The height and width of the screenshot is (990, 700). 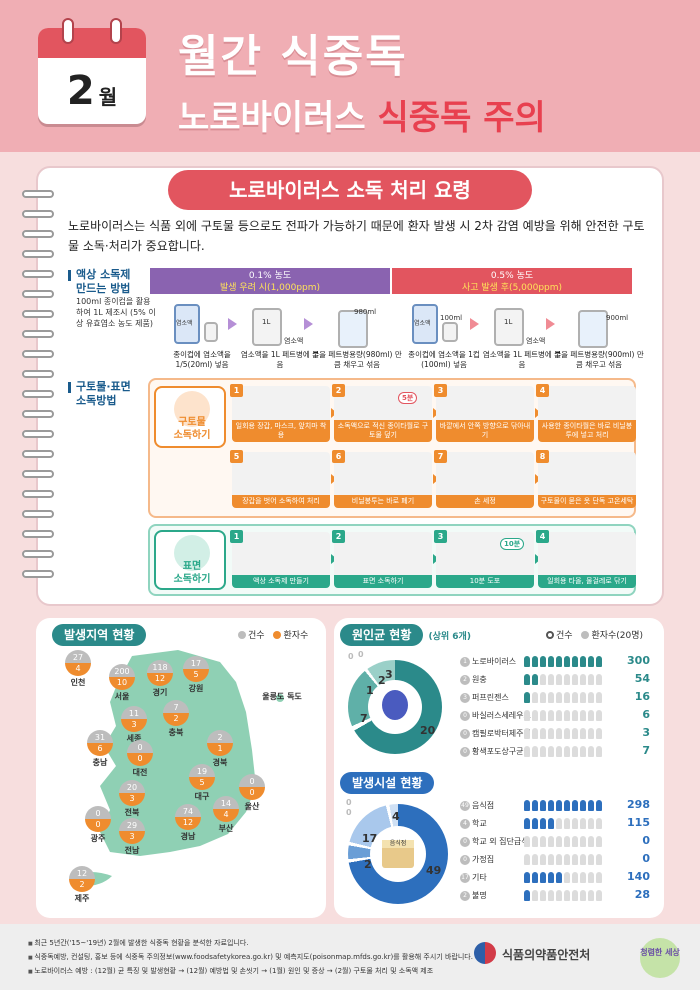 What do you see at coordinates (134, 719) in the screenshot?
I see `region-bubble: 11 3` at bounding box center [134, 719].